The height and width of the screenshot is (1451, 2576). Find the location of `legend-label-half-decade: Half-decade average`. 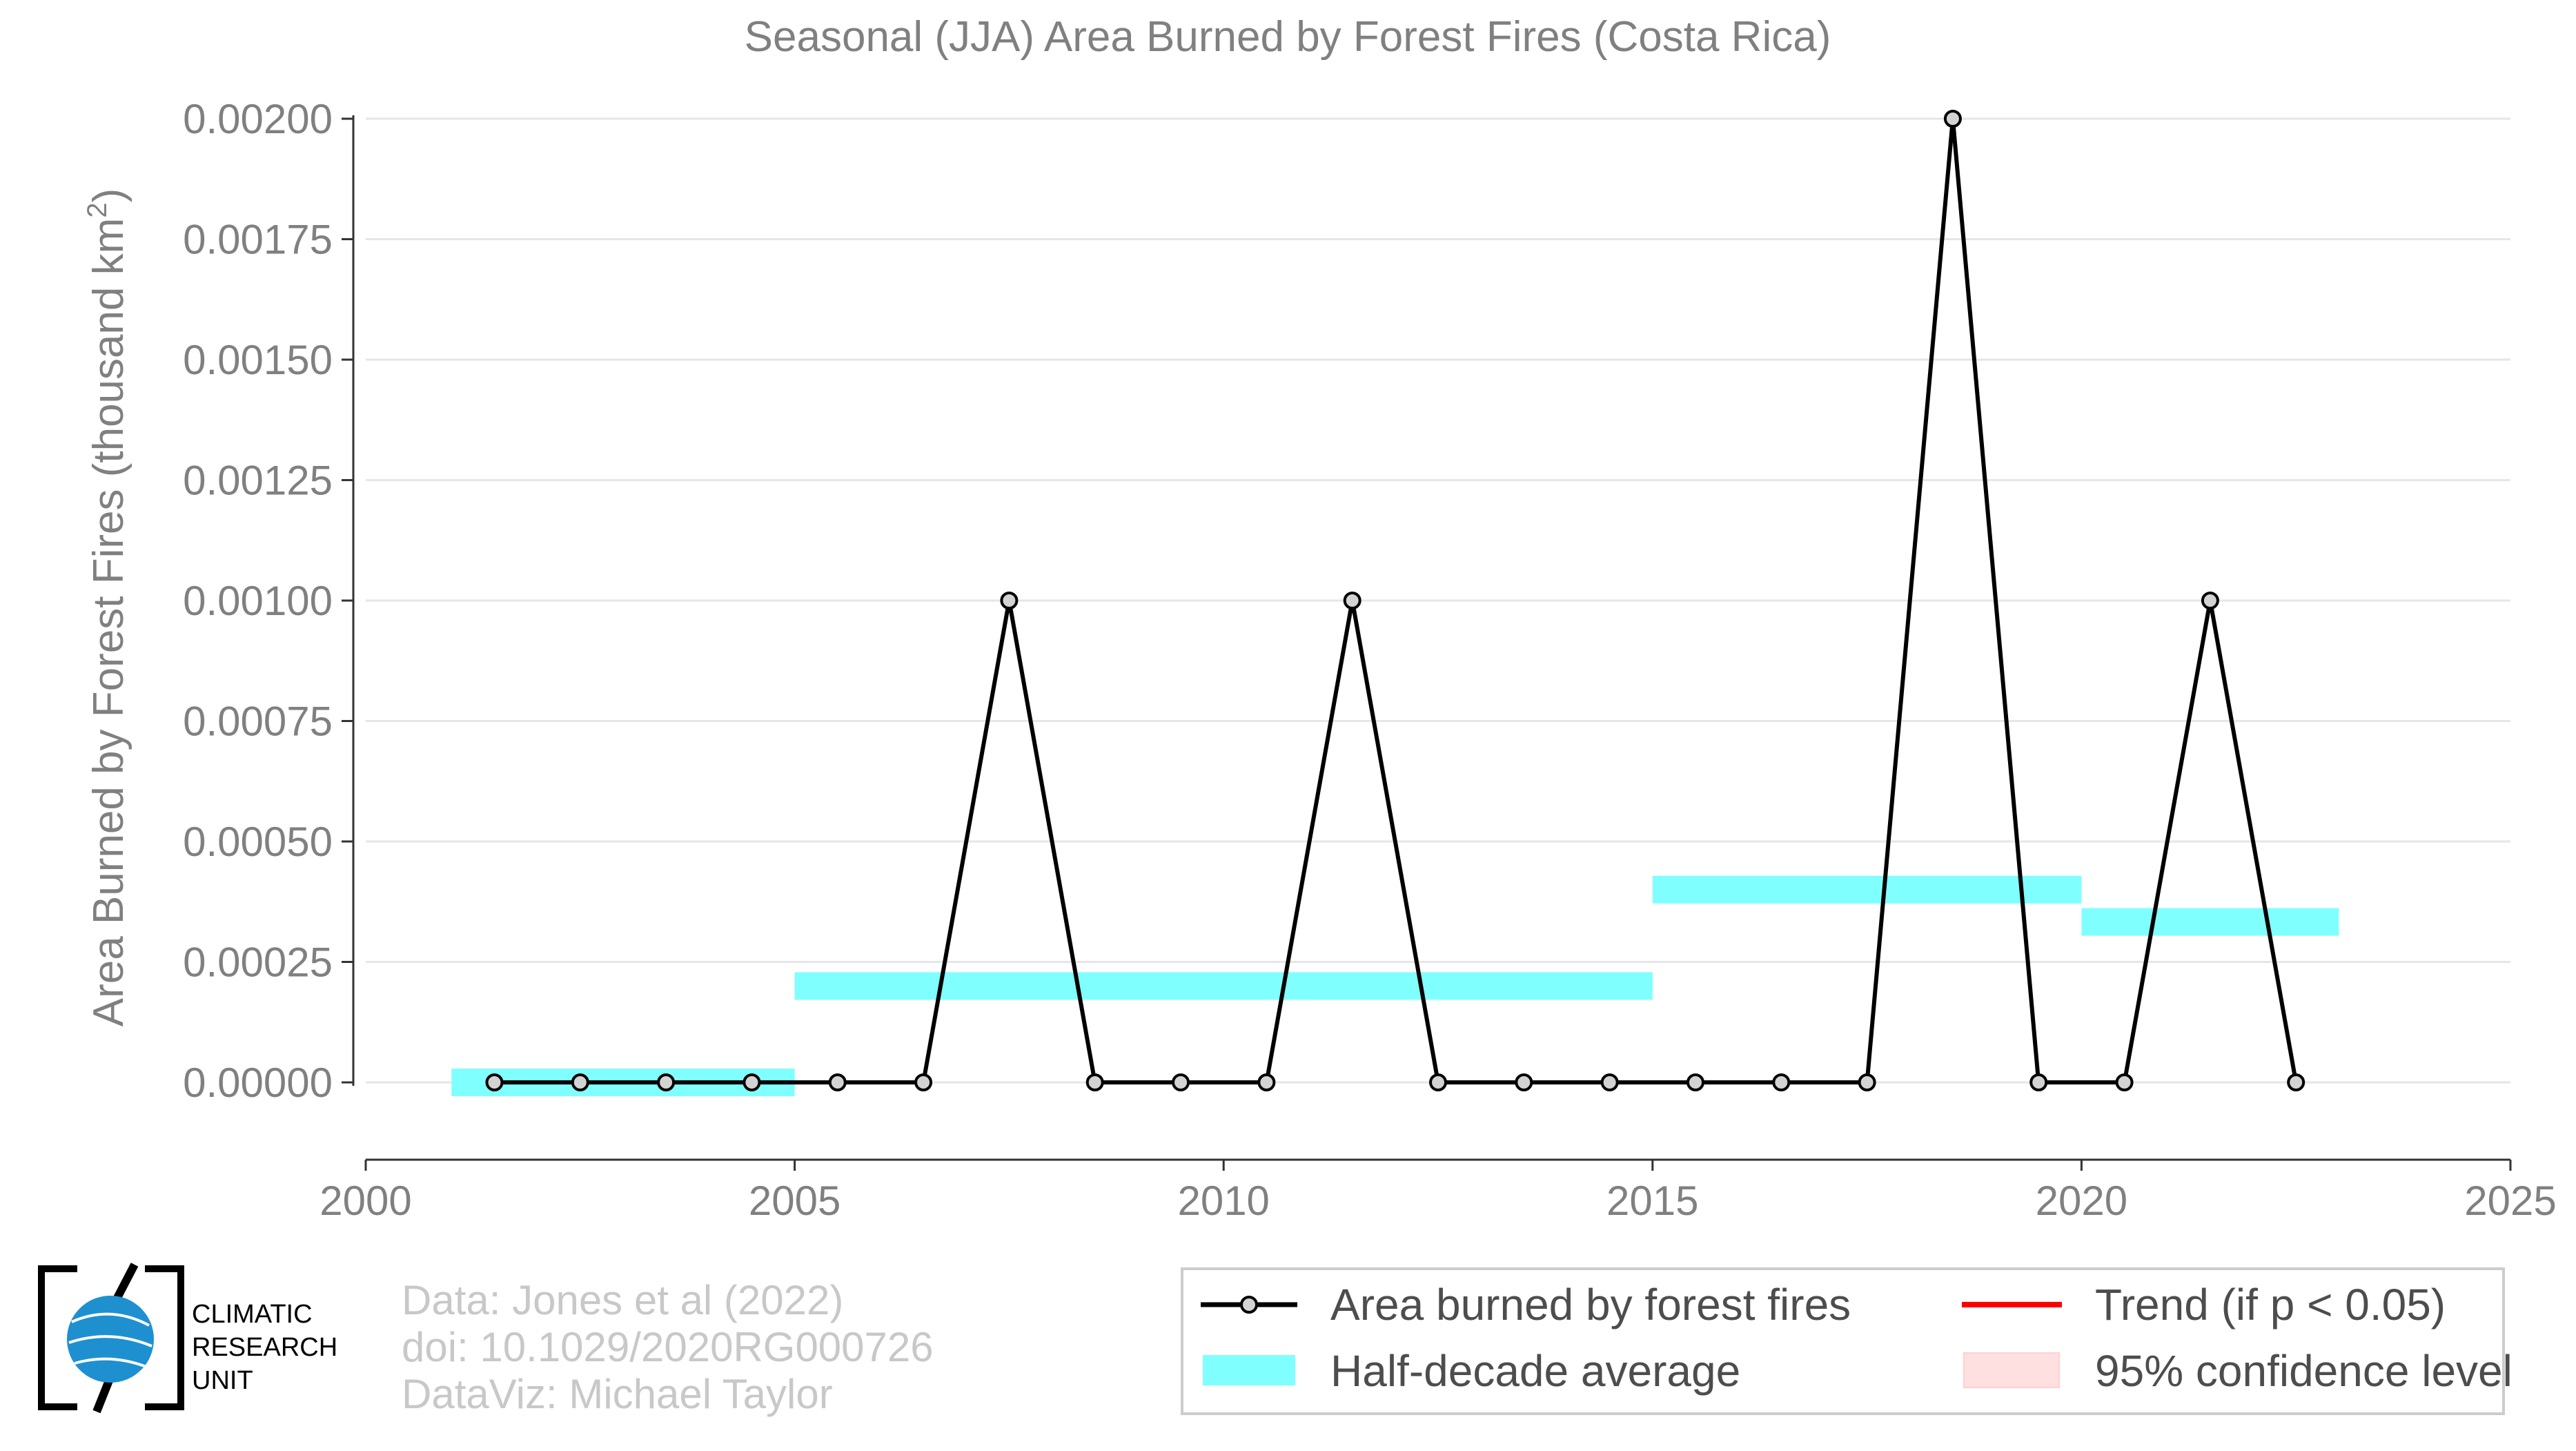

legend-label-half-decade: Half-decade average is located at coordinates (1535, 1371).